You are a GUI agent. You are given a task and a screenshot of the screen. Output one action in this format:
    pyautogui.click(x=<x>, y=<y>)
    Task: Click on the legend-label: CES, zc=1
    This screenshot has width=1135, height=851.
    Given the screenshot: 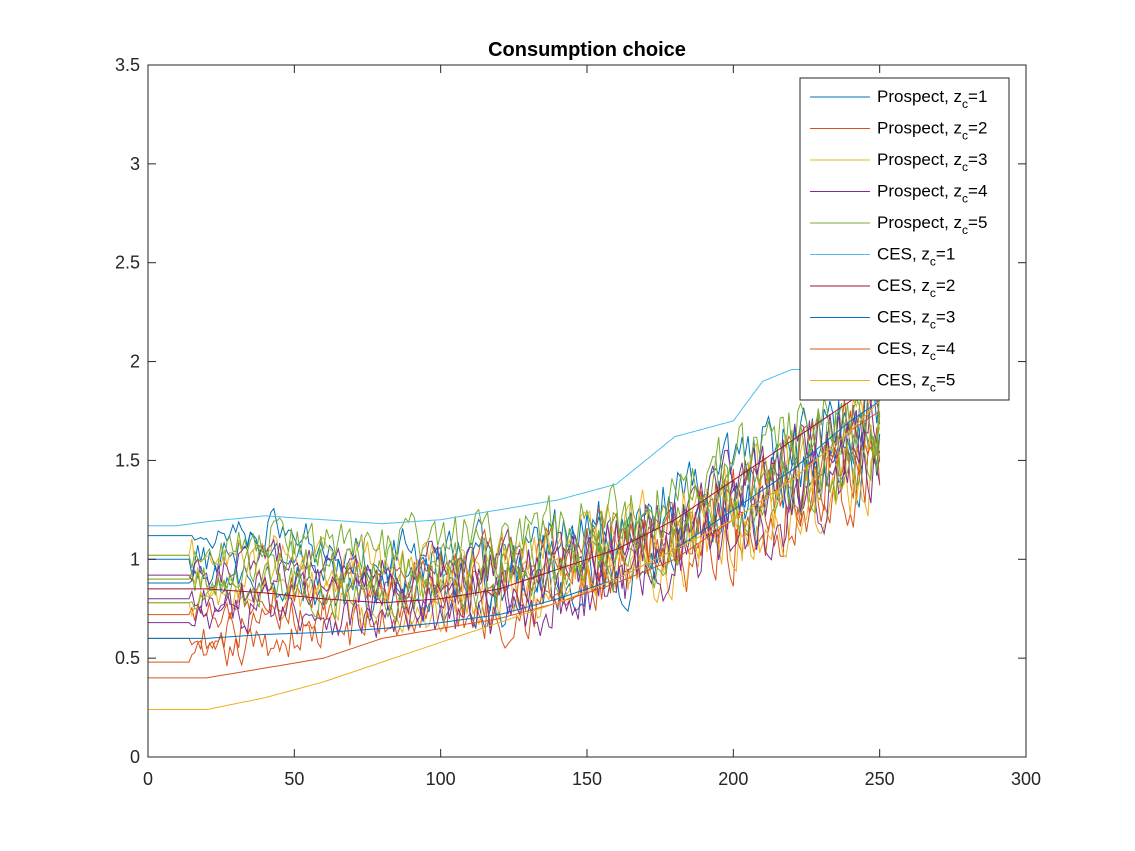 What is the action you would take?
    pyautogui.click(x=916, y=257)
    